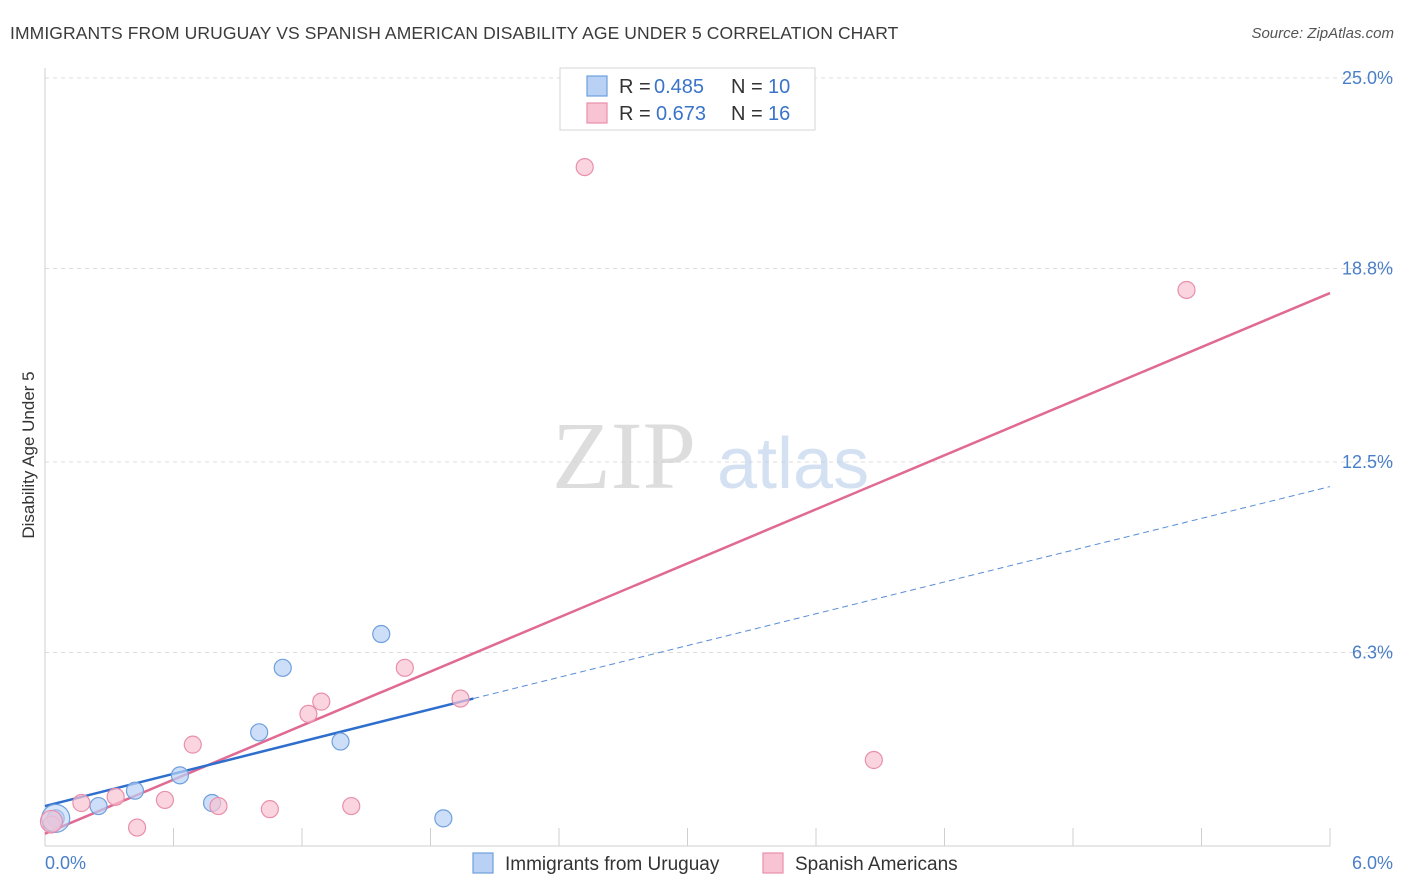 Image resolution: width=1406 pixels, height=892 pixels. I want to click on y-tick-label: 18.8%, so click(1367, 268).